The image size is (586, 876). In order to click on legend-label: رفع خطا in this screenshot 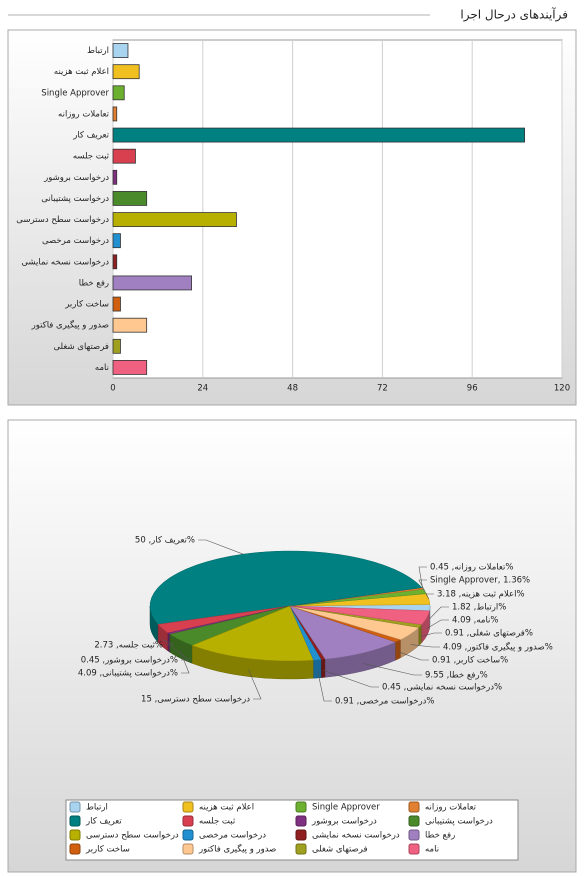, I will do `click(440, 836)`.